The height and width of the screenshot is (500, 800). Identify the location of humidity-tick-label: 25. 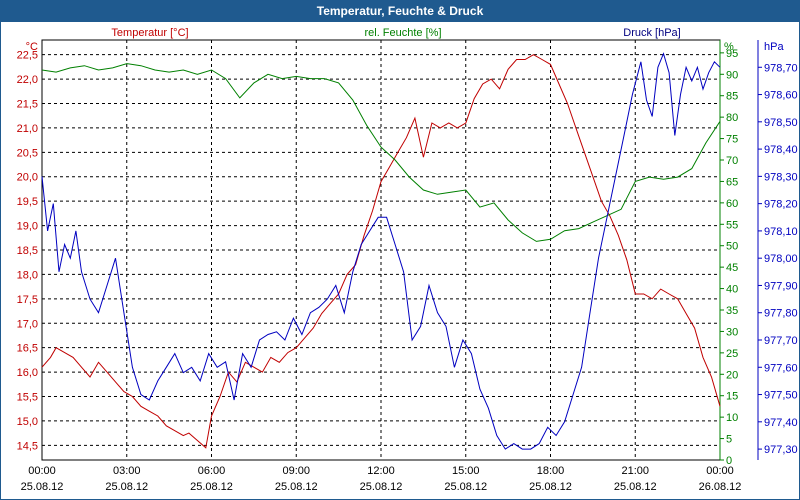
(732, 354).